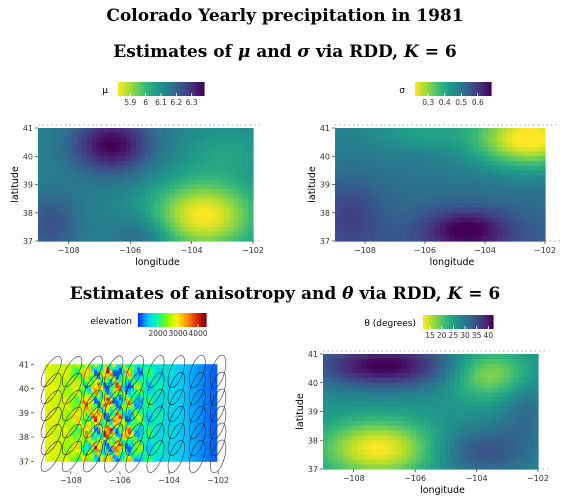  I want to click on y-tick-label: 41, so click(28, 128).